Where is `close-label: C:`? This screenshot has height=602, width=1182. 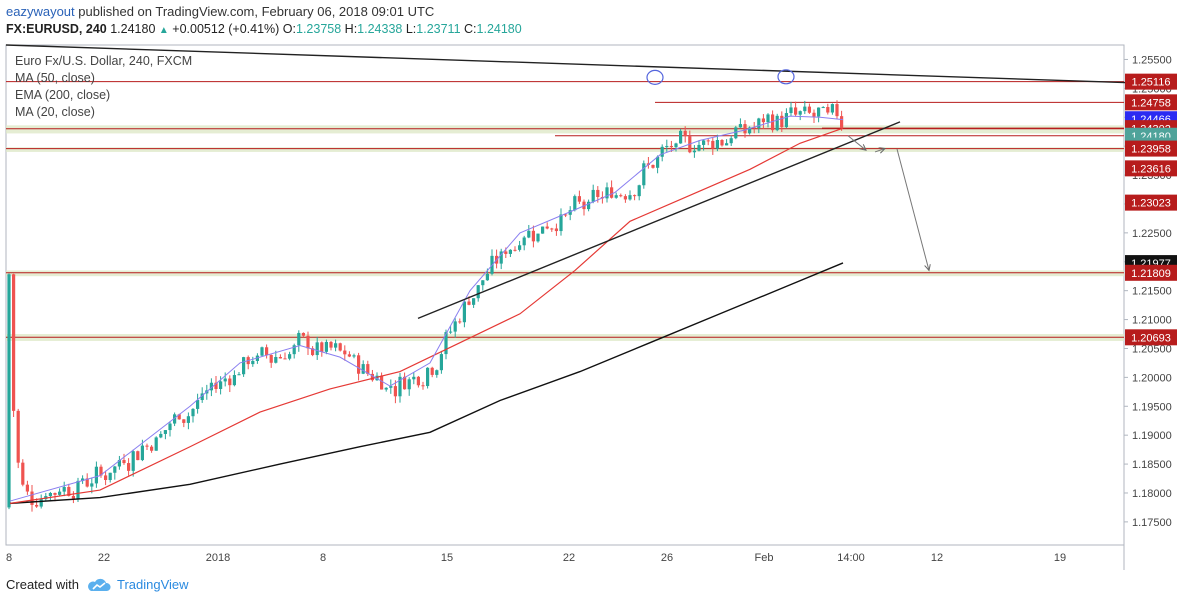
close-label: C: is located at coordinates (470, 29).